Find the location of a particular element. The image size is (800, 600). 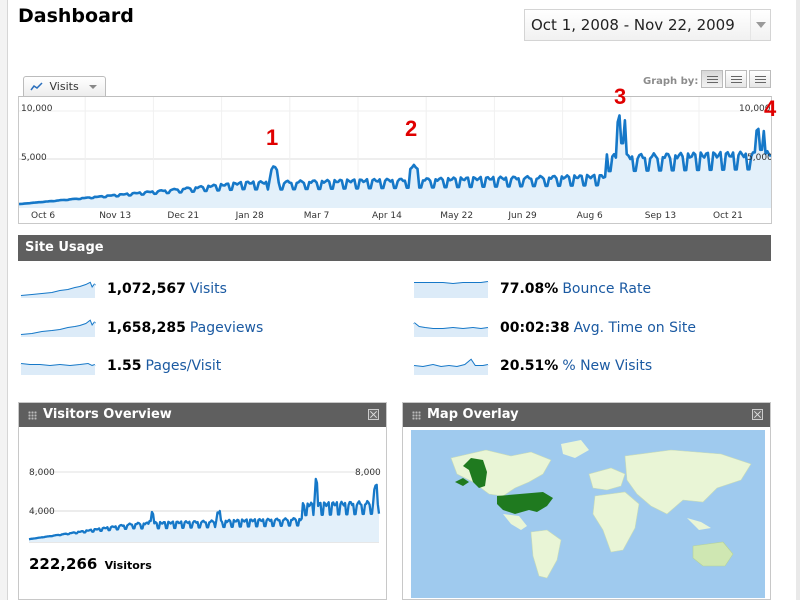

vo-y-label-8000: 8,000 is located at coordinates (42, 473).